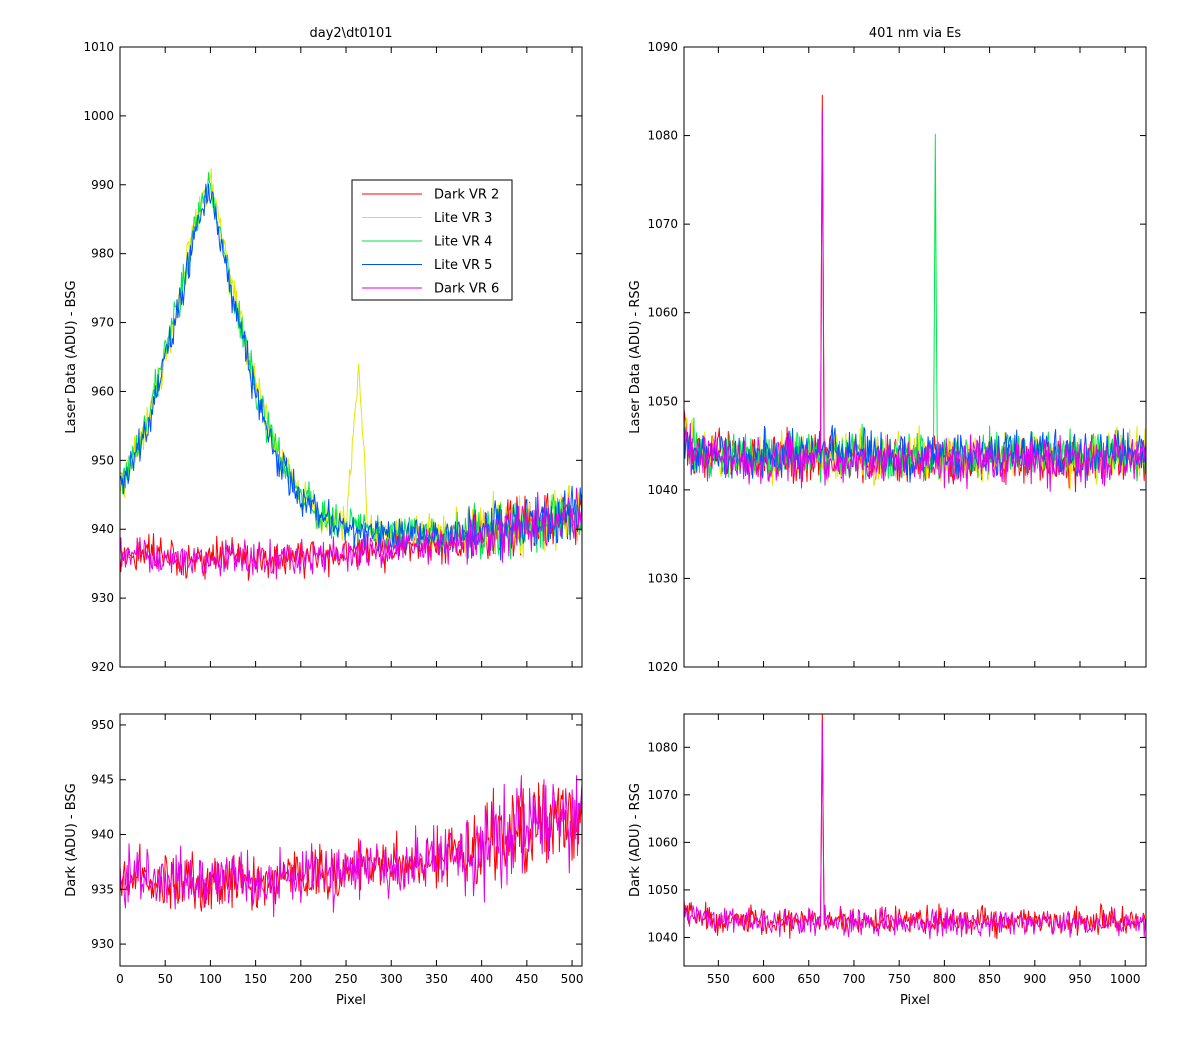 This screenshot has width=1200, height=1050. I want to click on x-tick-label: 850, so click(989, 979).